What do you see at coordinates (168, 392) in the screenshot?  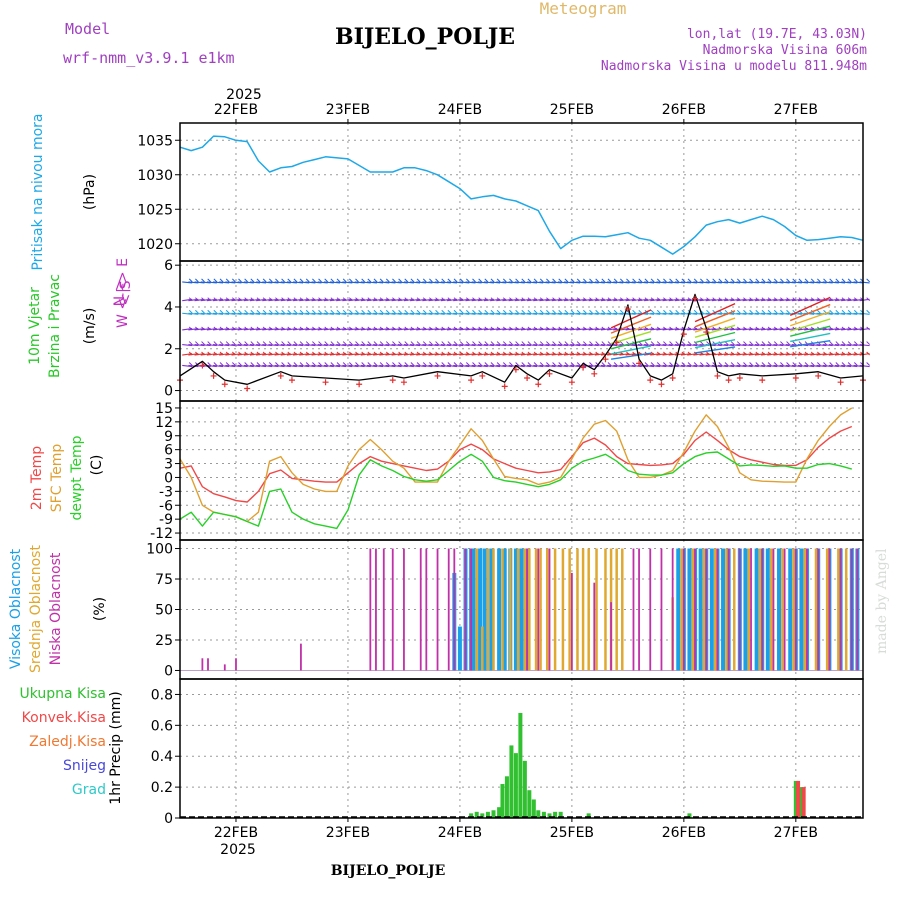 I see `y-tick-label: 0` at bounding box center [168, 392].